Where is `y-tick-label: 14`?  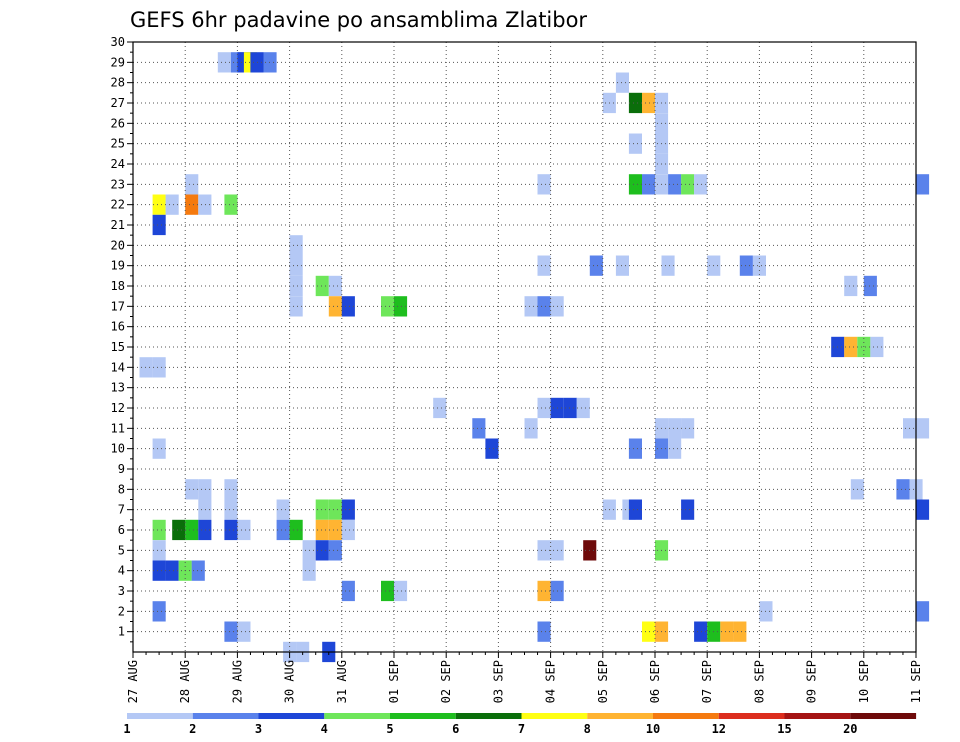
y-tick-label: 14 is located at coordinates (118, 367).